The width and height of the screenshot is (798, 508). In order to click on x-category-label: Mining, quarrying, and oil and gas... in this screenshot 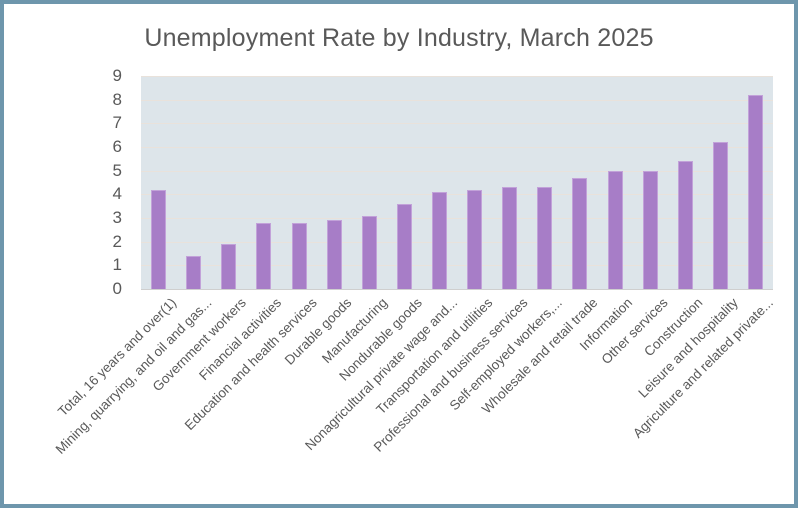, I will do `click(133, 376)`.